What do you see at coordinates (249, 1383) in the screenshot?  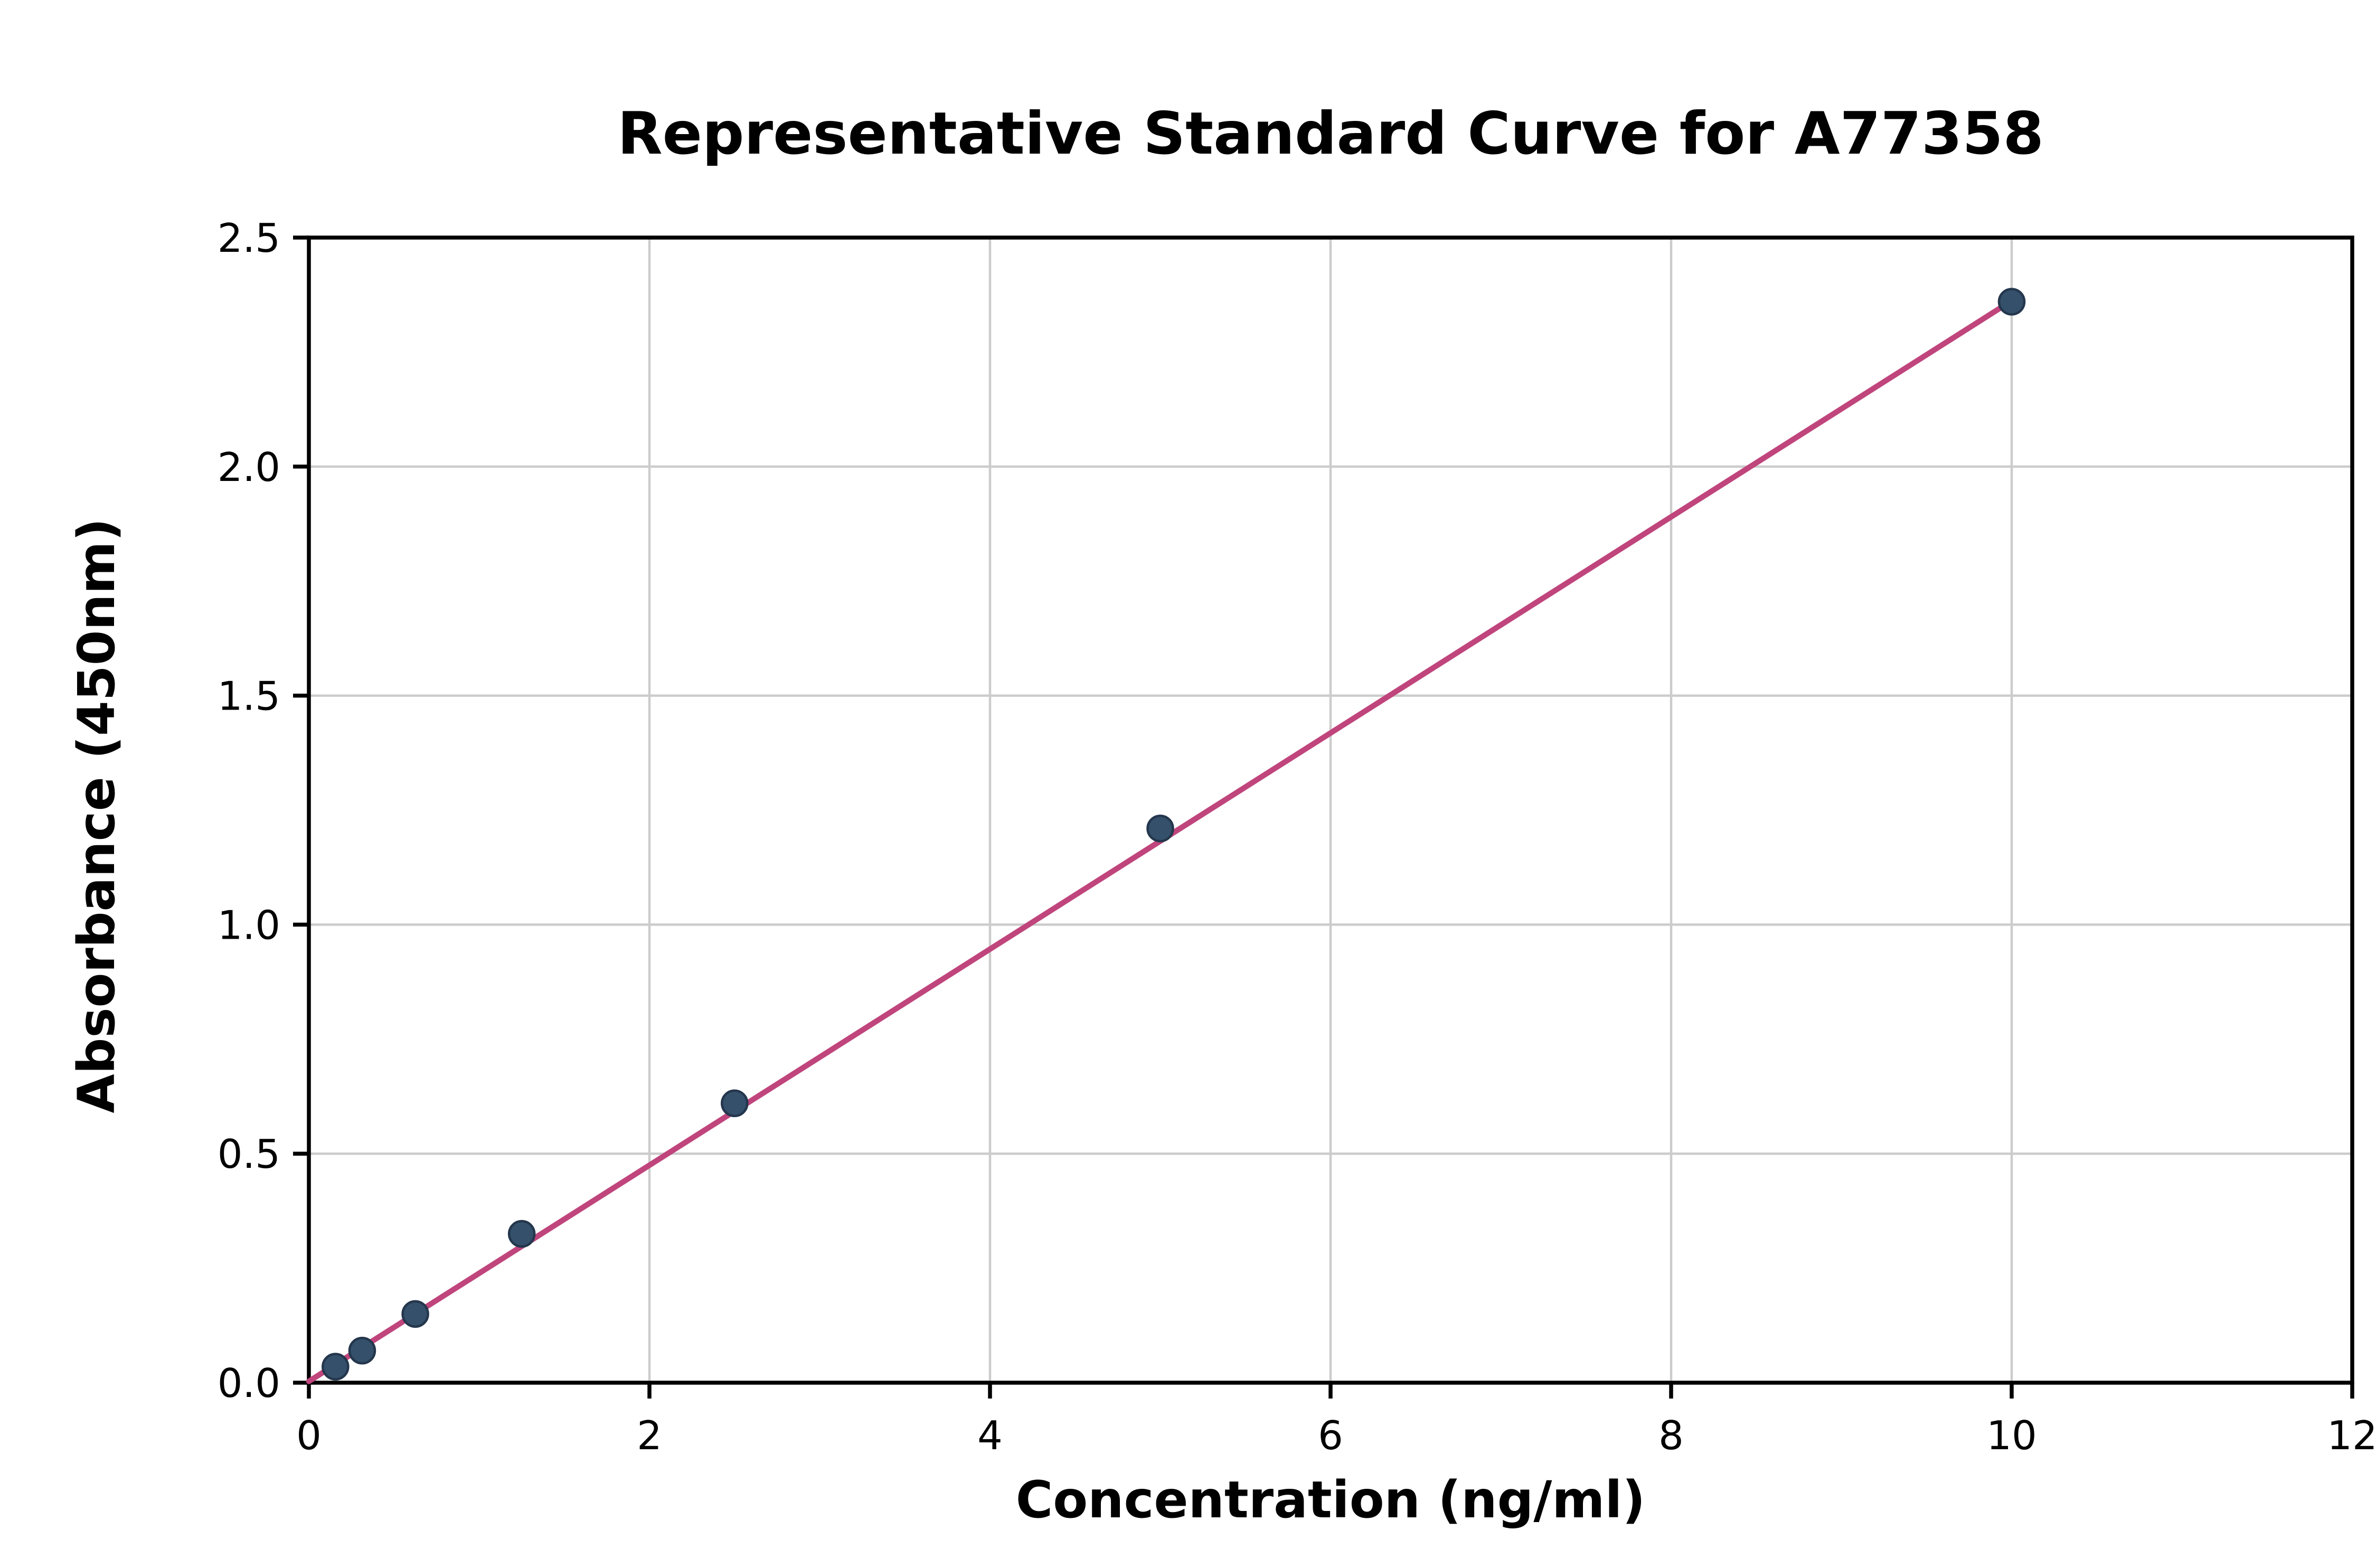 I see `y-tick-label: 0.0` at bounding box center [249, 1383].